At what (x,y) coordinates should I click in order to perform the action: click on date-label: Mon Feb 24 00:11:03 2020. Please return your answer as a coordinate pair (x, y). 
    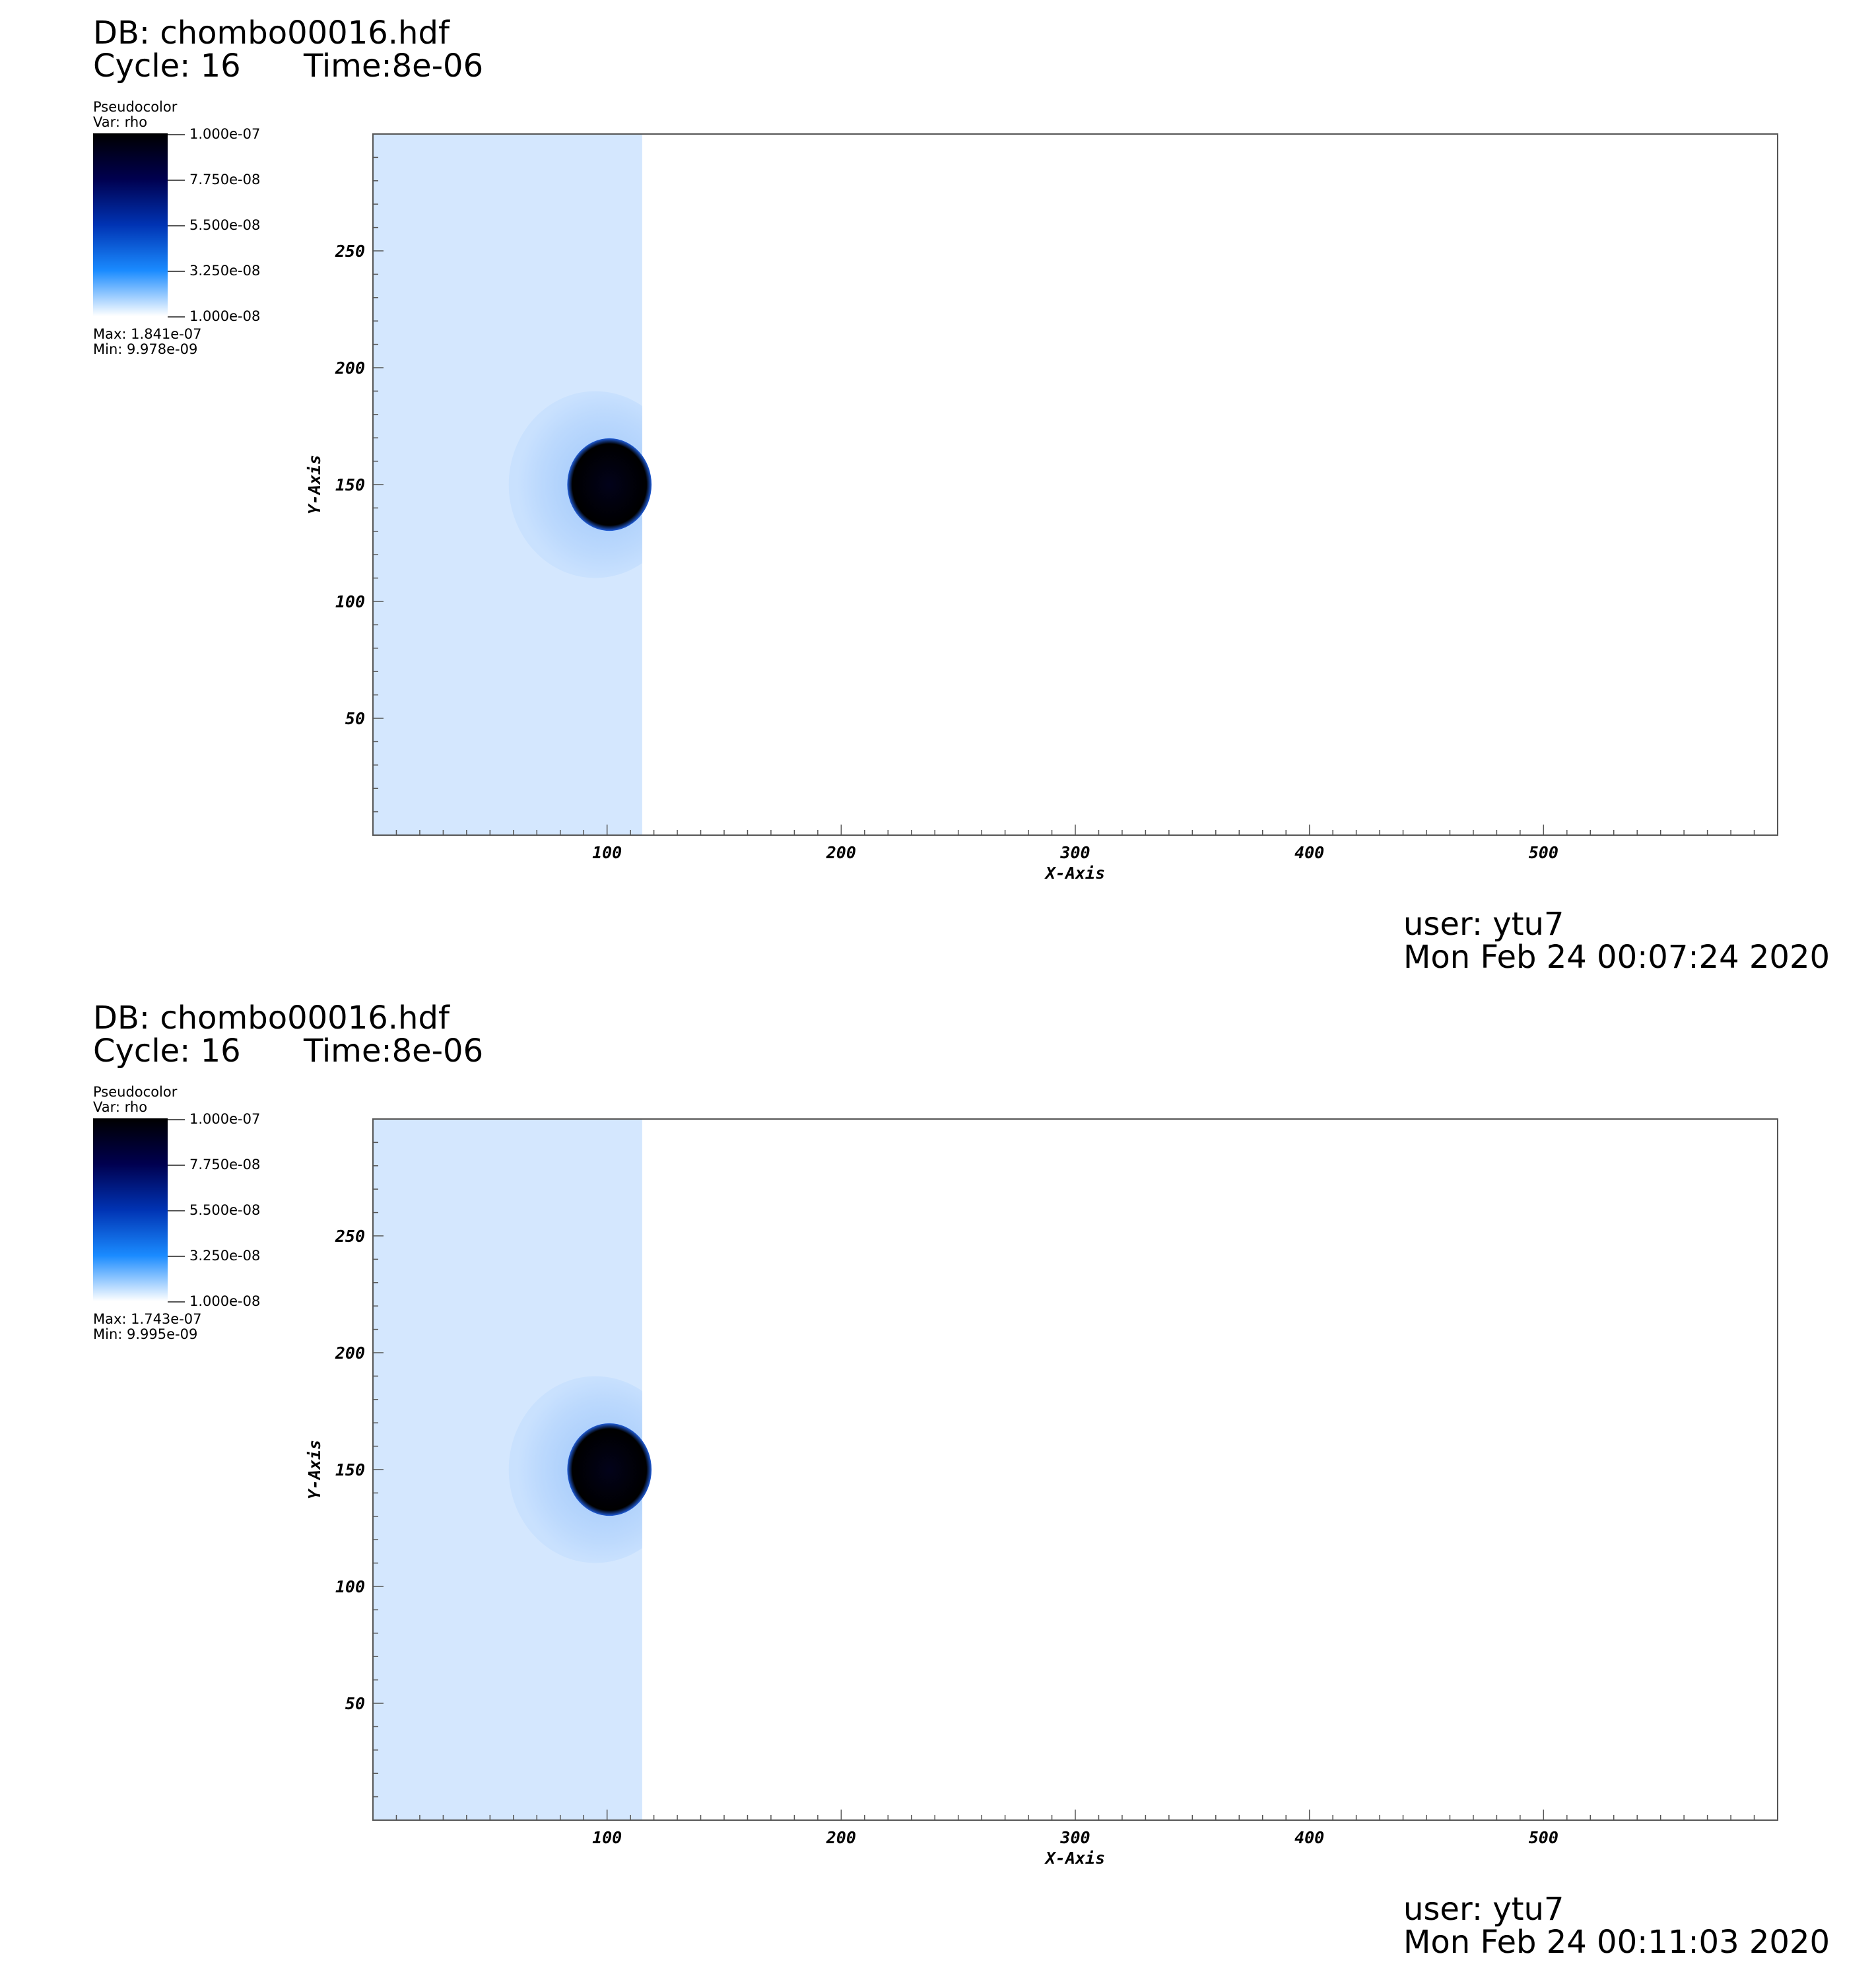
    Looking at the image, I should click on (1616, 1942).